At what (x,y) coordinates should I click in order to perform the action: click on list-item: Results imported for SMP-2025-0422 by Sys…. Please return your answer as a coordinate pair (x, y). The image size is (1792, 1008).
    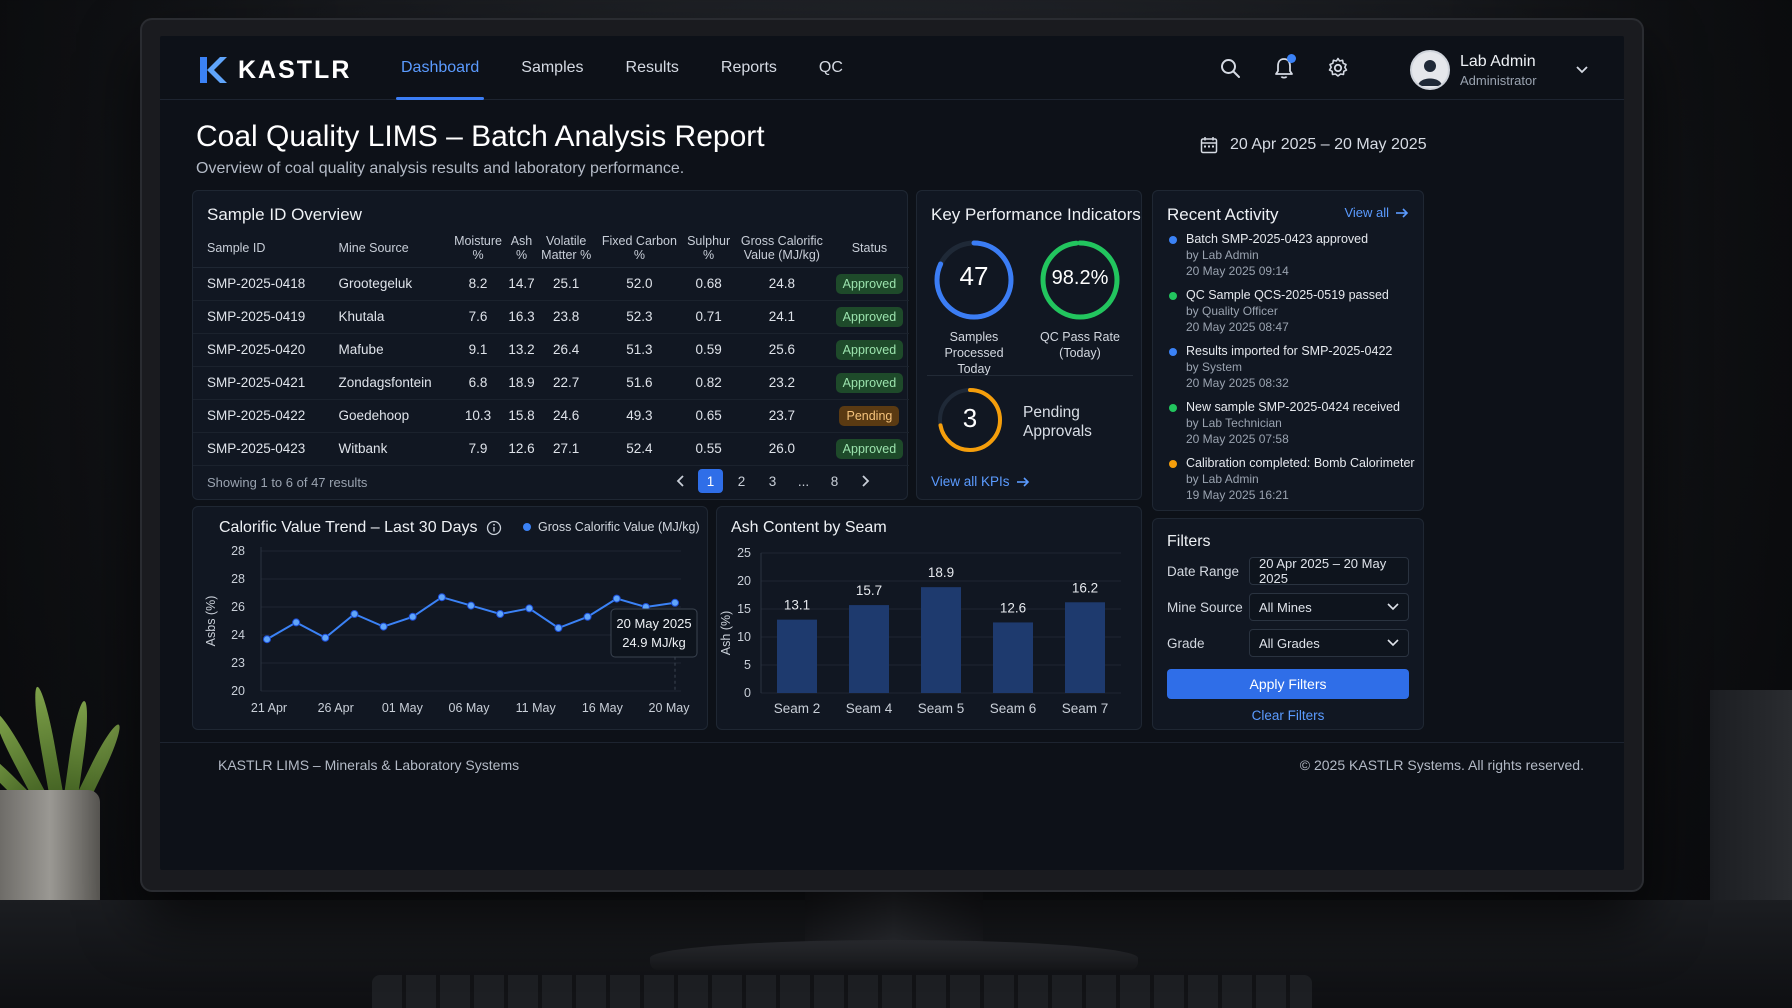
    Looking at the image, I should click on (1292, 367).